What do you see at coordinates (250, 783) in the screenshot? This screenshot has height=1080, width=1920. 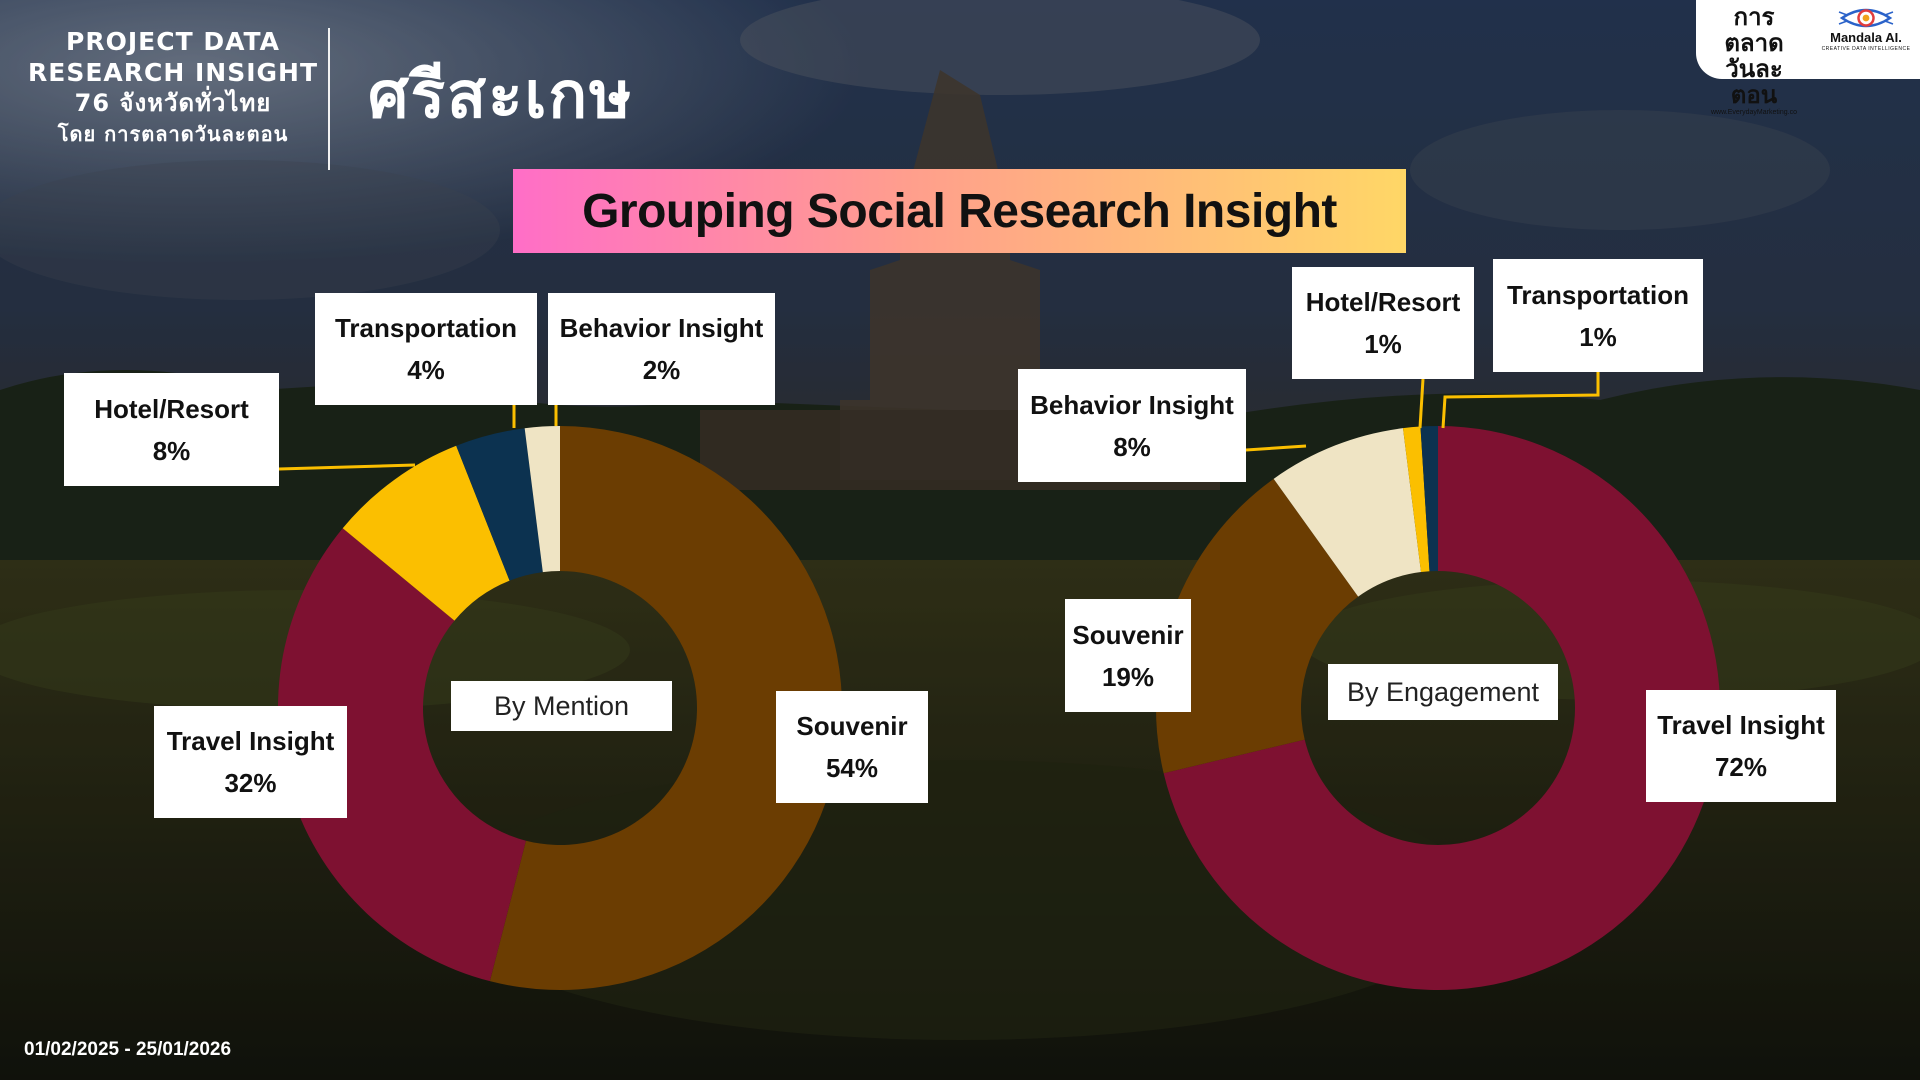 I see `chart1-value-travel-insight: 32%` at bounding box center [250, 783].